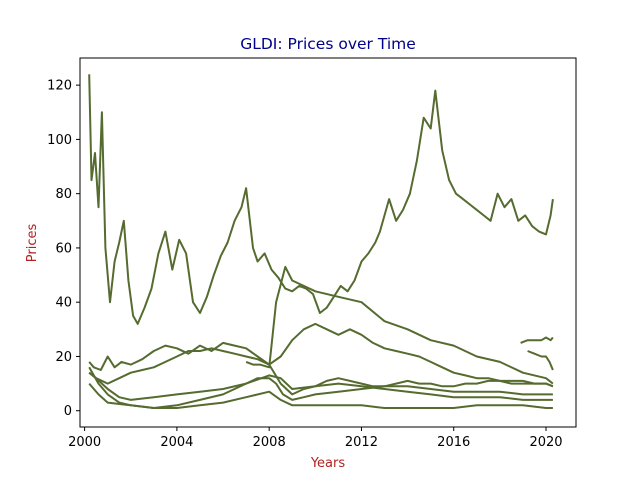  I want to click on chart-title: GLDI: Prices over Time, so click(328, 44).